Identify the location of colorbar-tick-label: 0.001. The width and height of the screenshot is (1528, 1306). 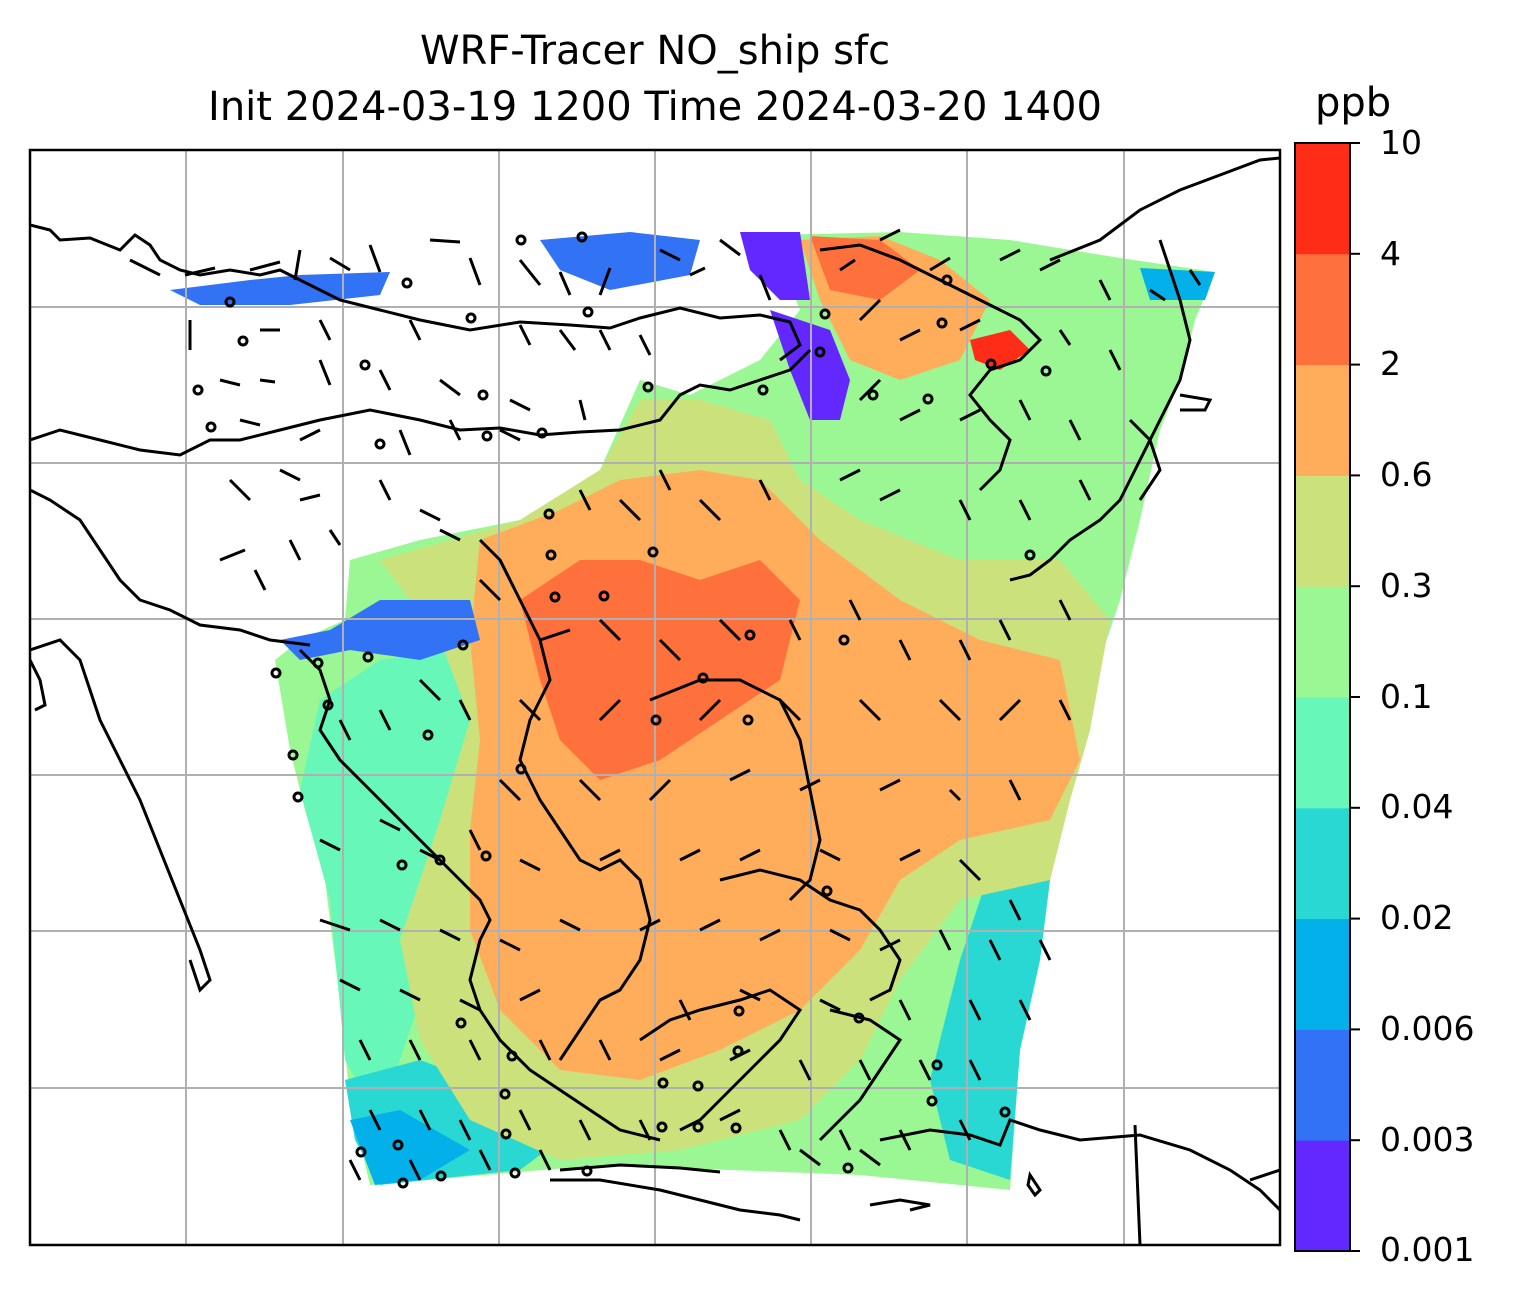
(1427, 1249).